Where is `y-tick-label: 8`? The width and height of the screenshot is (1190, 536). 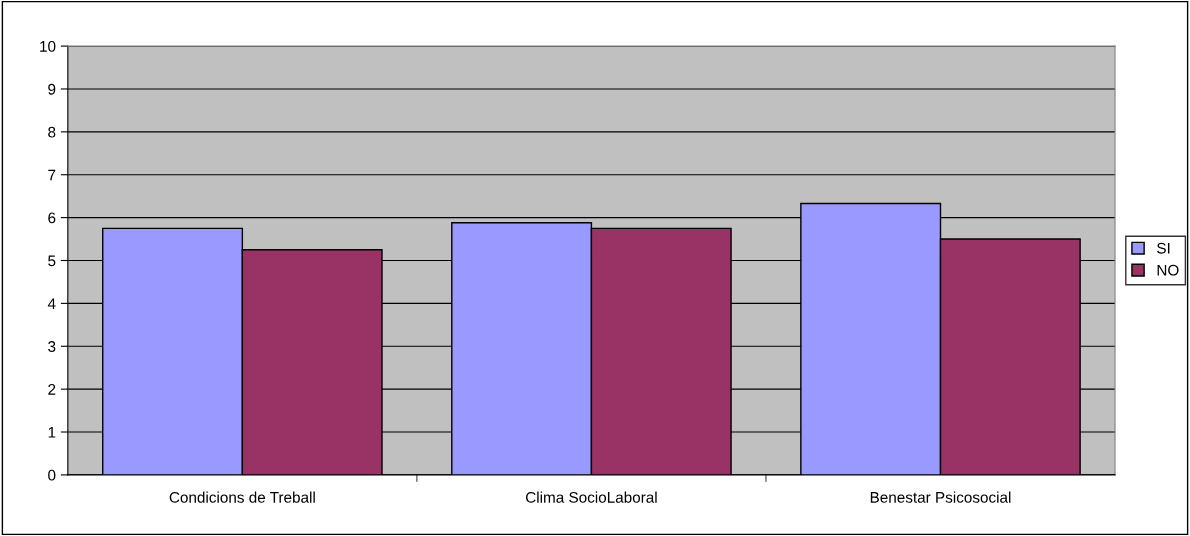
y-tick-label: 8 is located at coordinates (52, 132).